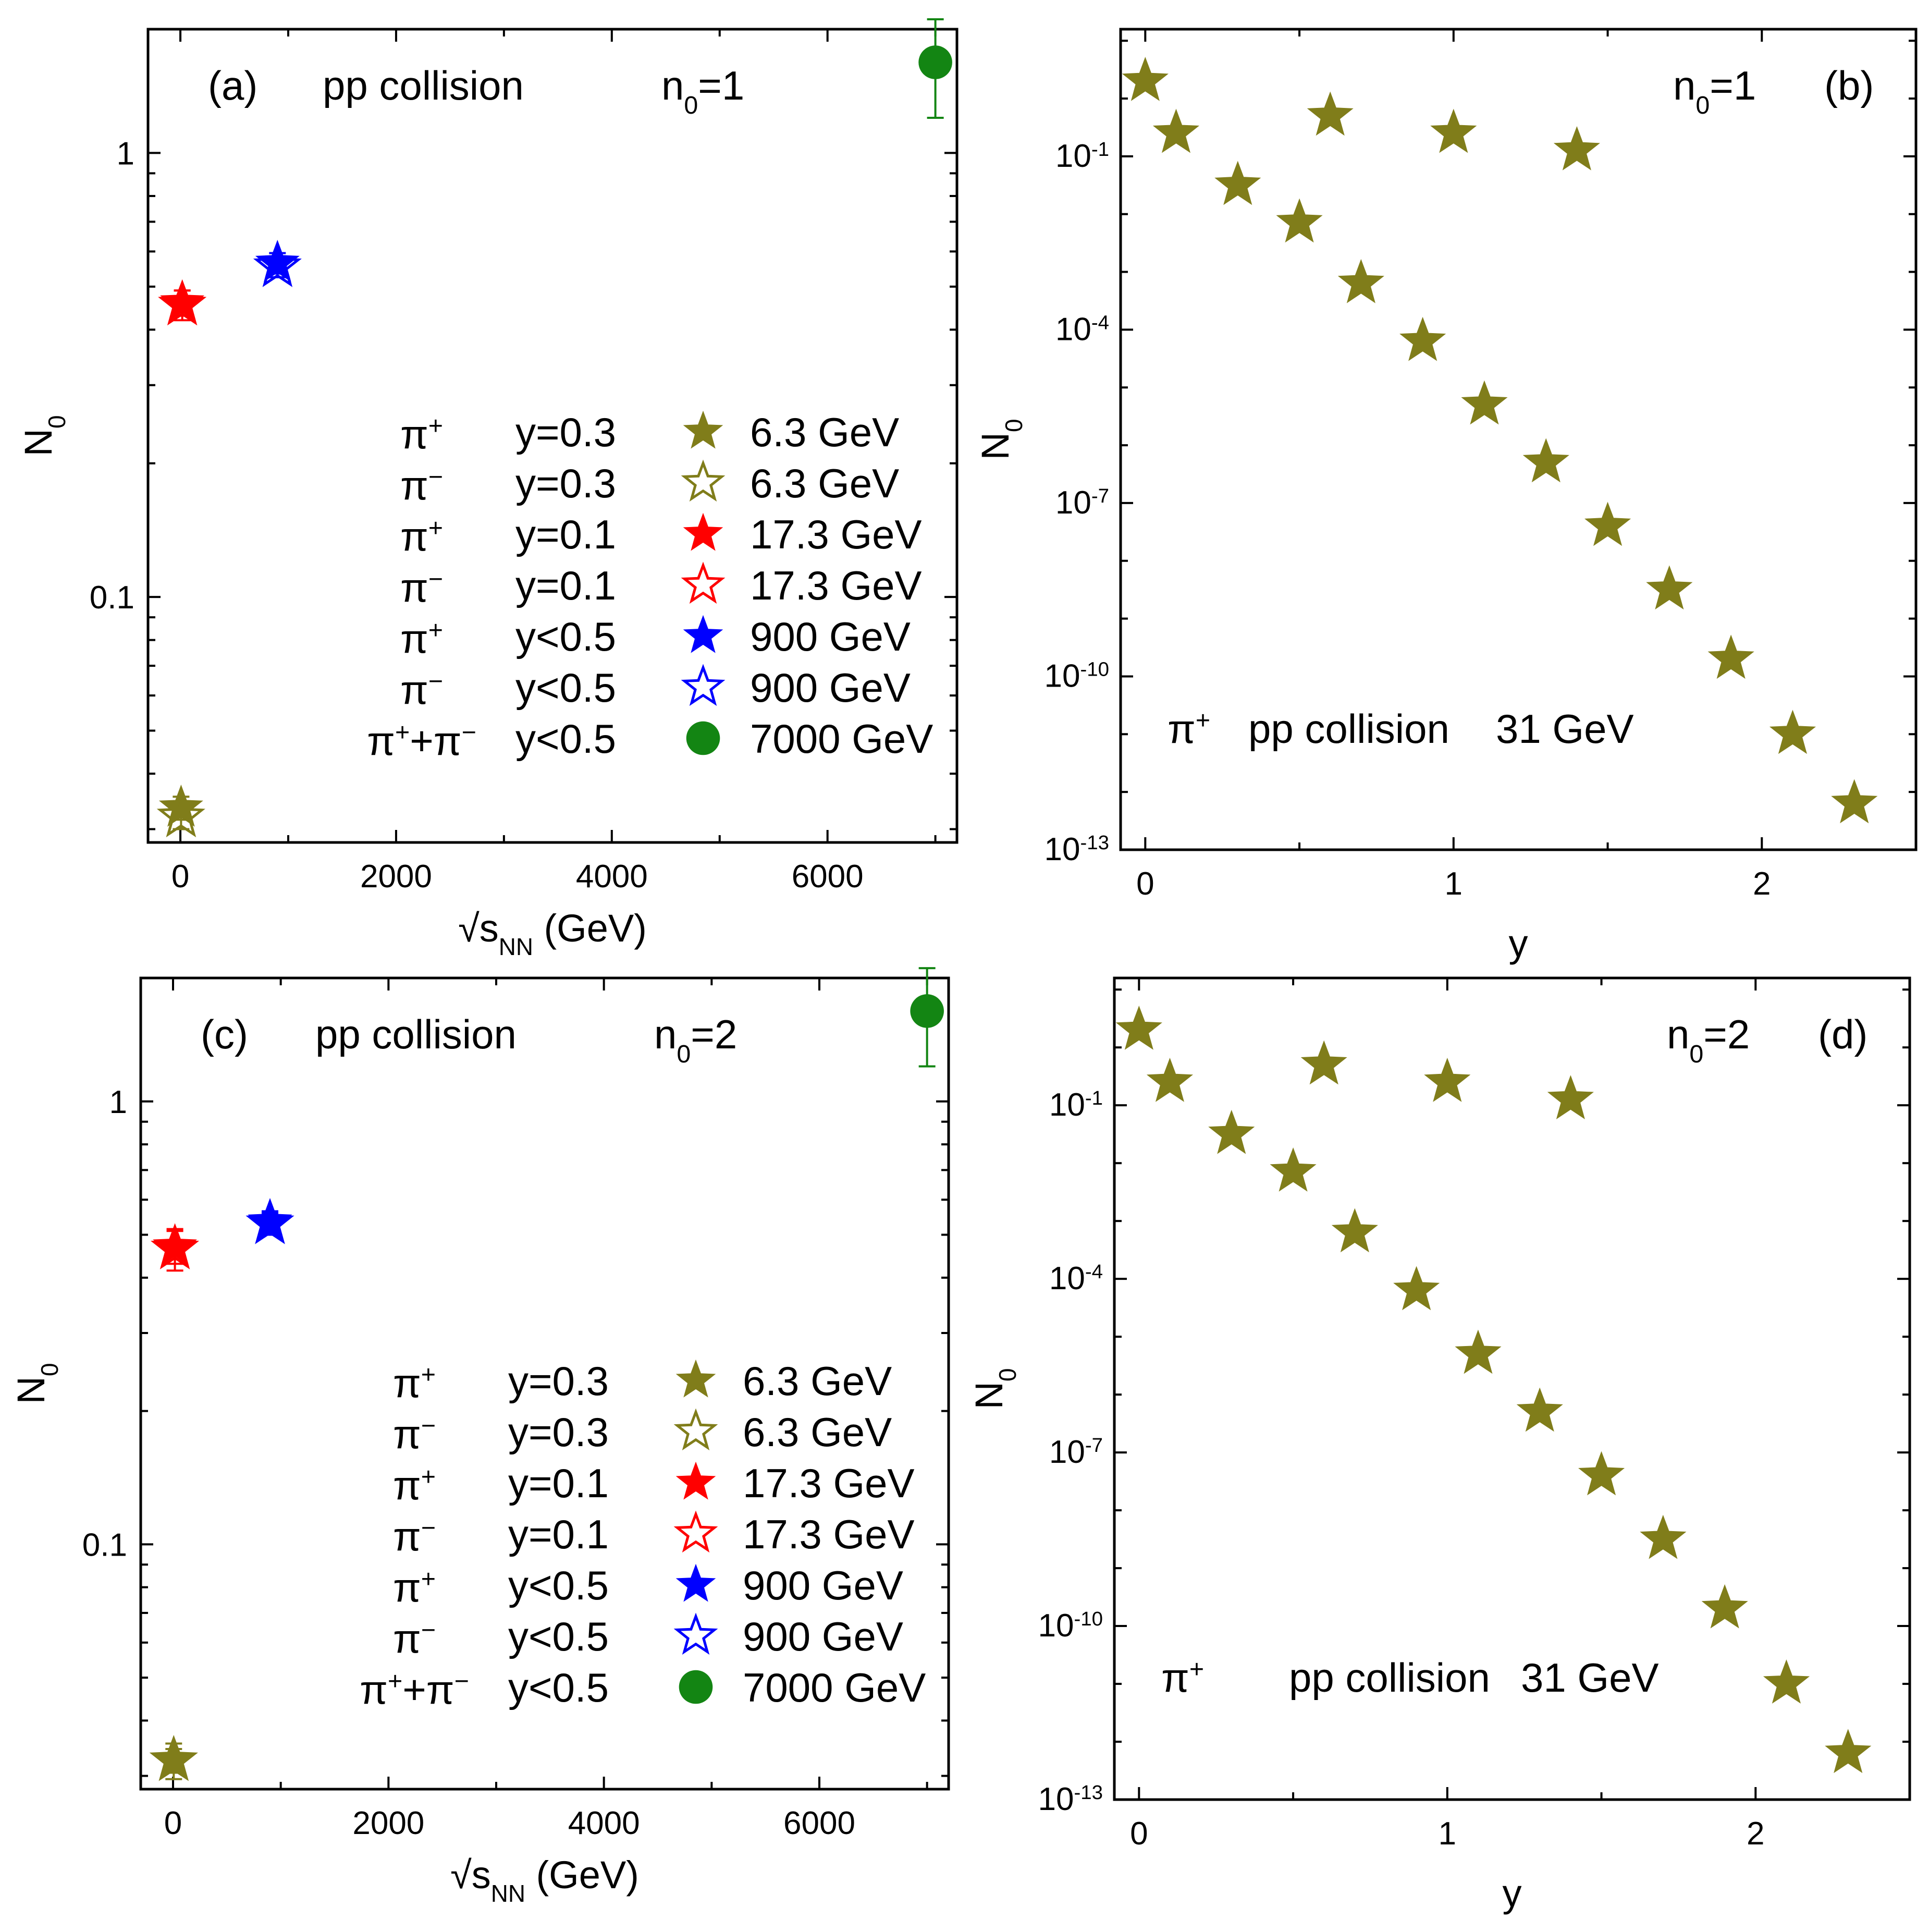 This screenshot has width=1929, height=1932. Describe the element at coordinates (118, 1102) in the screenshot. I see `y-tick-label: 1` at that location.